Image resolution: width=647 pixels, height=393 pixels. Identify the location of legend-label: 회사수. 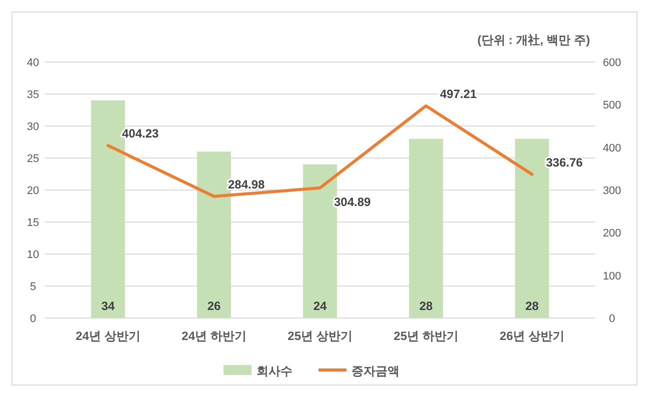
(274, 371).